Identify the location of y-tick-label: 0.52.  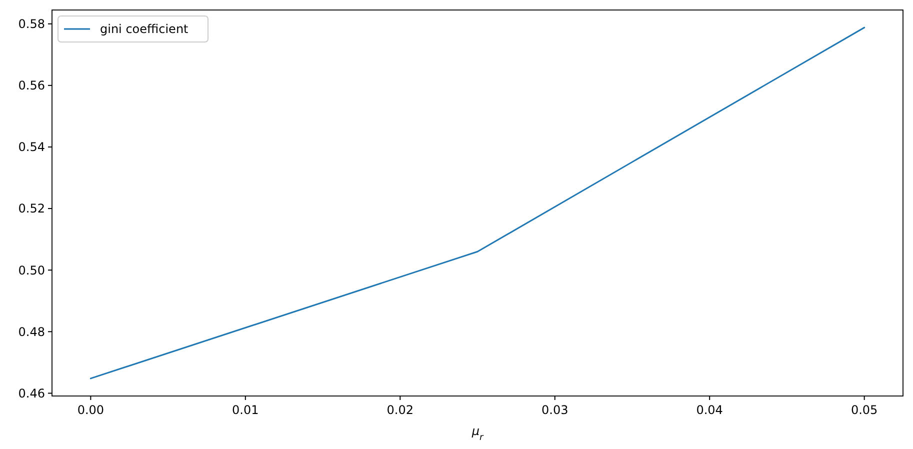
(31, 209).